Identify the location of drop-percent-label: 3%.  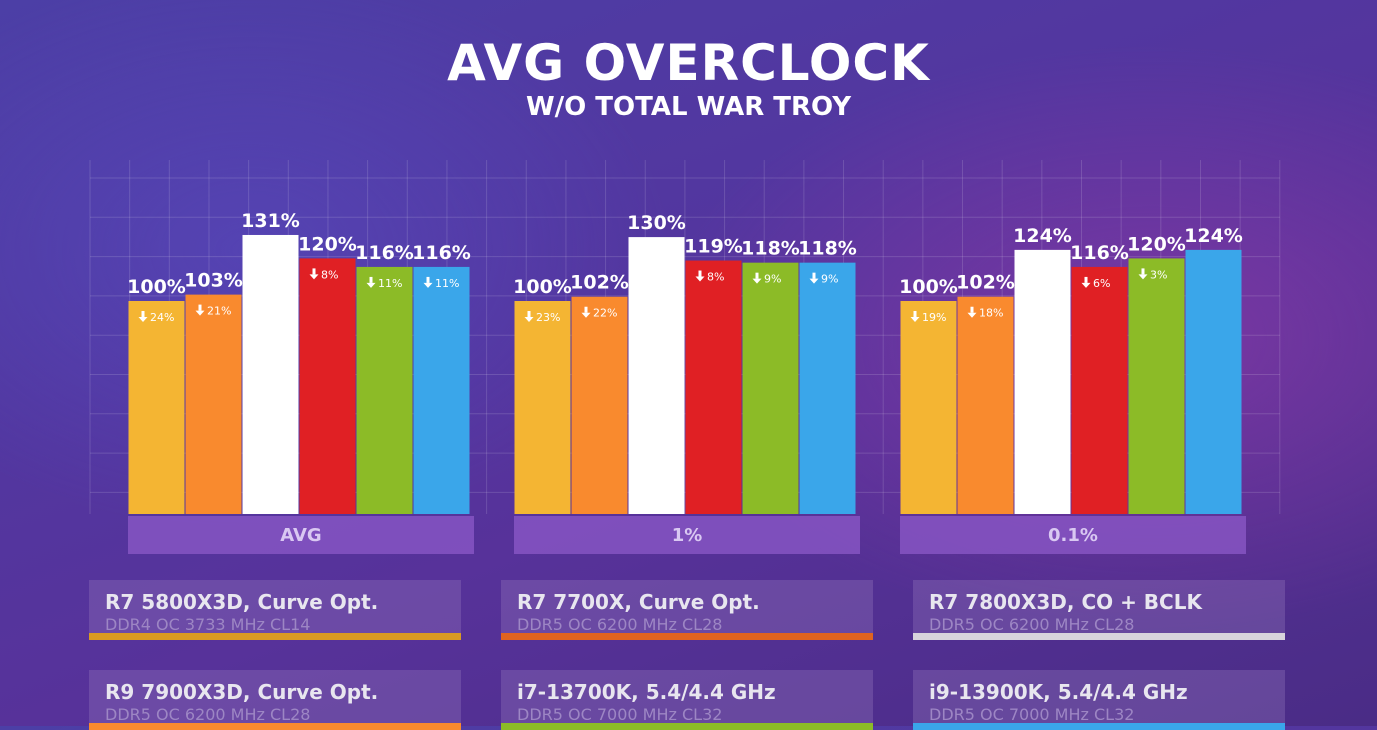
(1158, 274).